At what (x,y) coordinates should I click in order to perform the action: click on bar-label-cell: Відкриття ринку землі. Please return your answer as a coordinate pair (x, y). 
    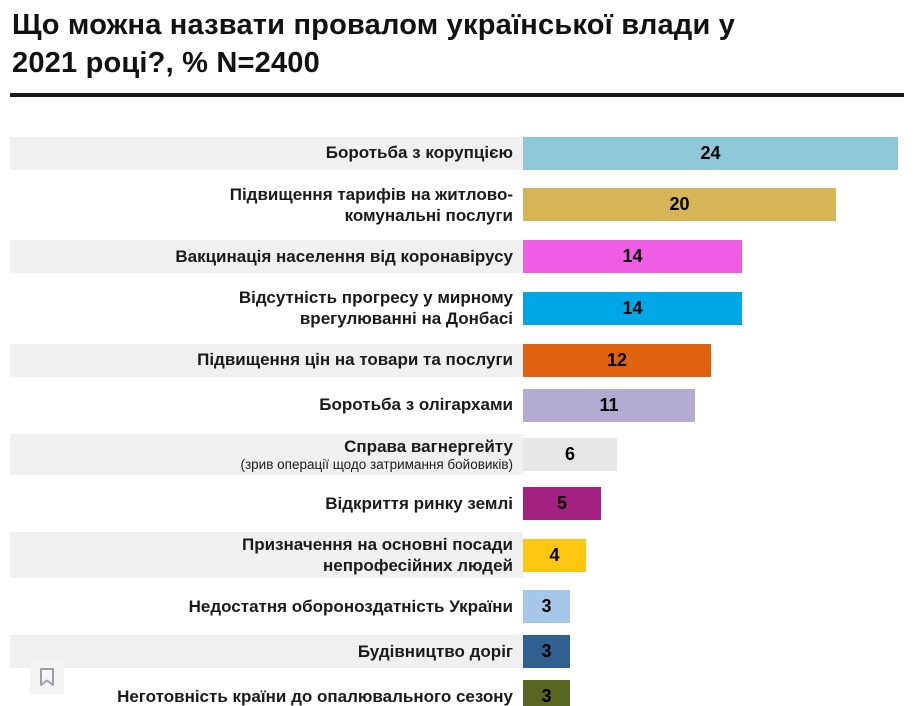
    Looking at the image, I should click on (266, 503).